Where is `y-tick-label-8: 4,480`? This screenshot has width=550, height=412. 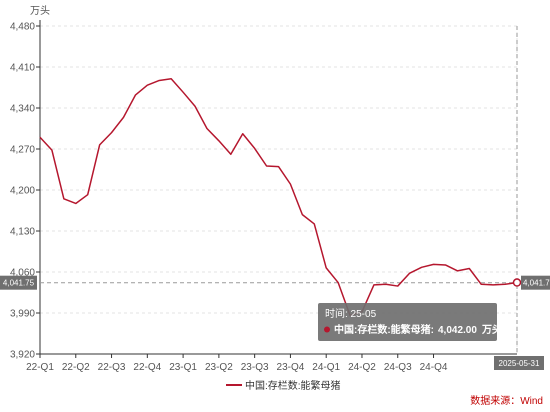 y-tick-label-8: 4,480 is located at coordinates (22, 27).